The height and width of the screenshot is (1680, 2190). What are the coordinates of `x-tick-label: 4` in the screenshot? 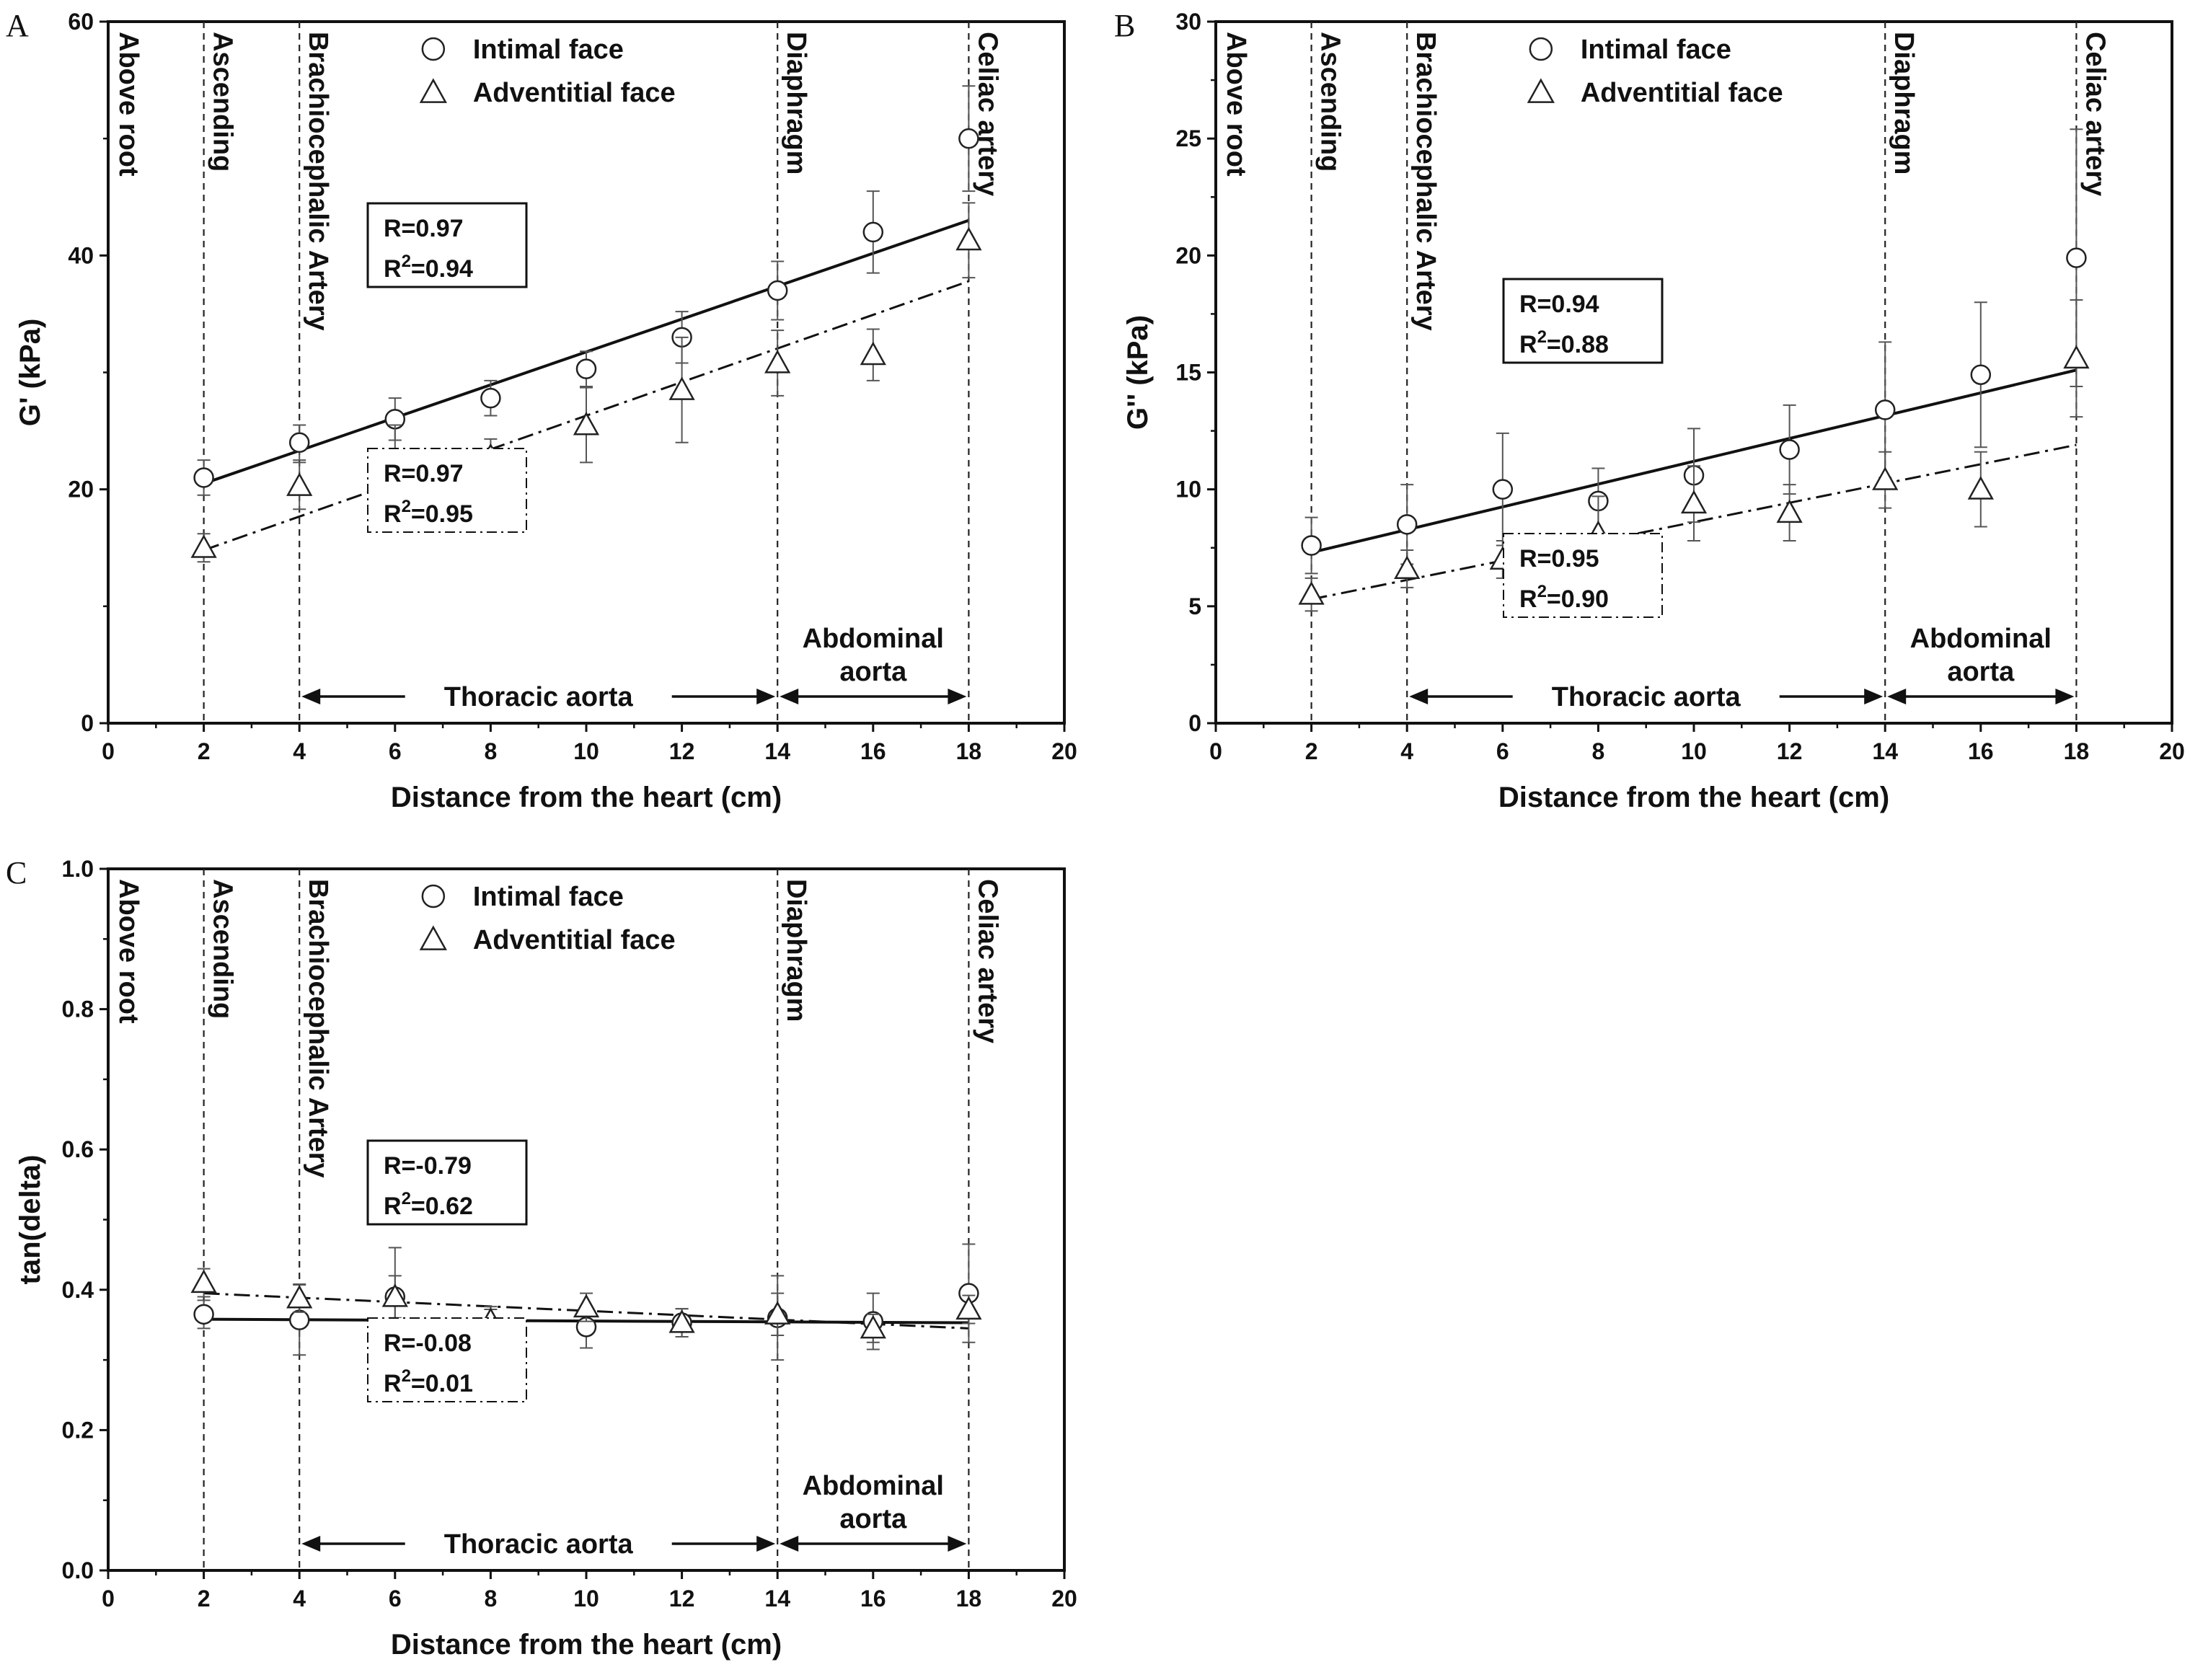 It's located at (299, 1599).